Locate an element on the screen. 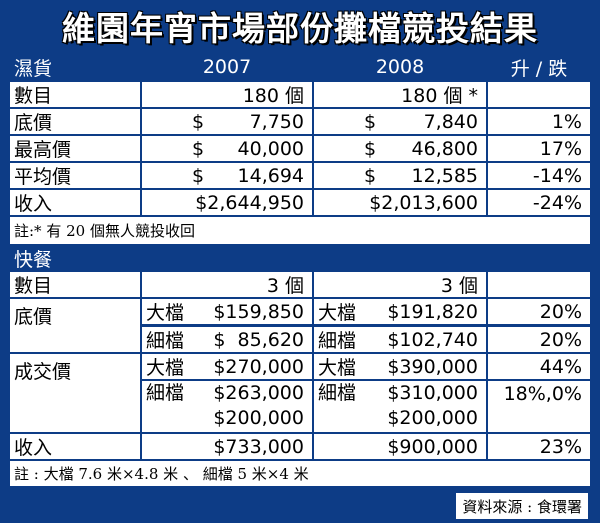 Image resolution: width=600 pixels, height=523 pixels. row-label: 最高價 is located at coordinates (75, 148).